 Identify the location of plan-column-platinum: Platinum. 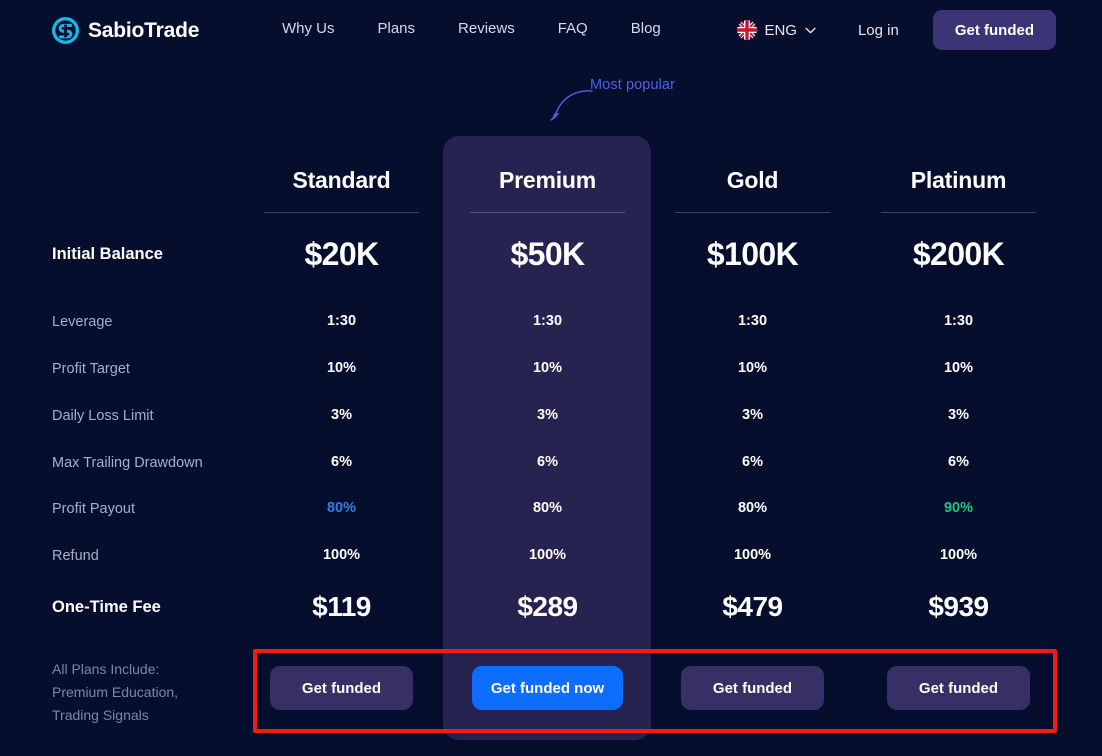
(958, 189).